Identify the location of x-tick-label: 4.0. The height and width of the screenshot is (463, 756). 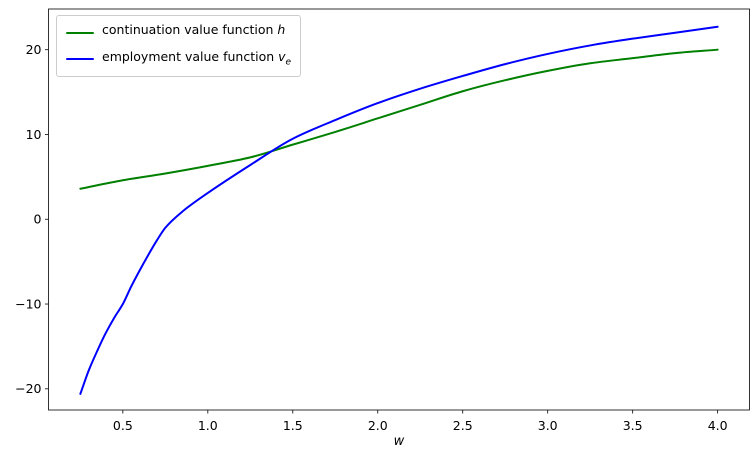
(718, 425).